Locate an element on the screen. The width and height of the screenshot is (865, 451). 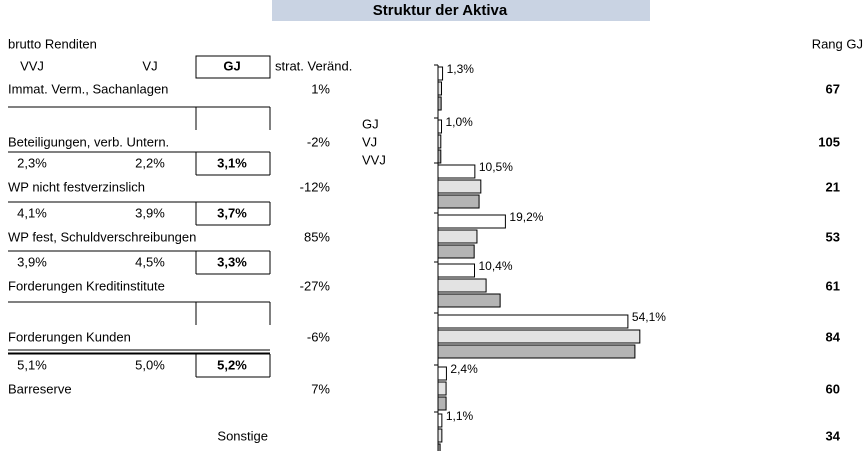
gj-header-box is located at coordinates (233, 67).